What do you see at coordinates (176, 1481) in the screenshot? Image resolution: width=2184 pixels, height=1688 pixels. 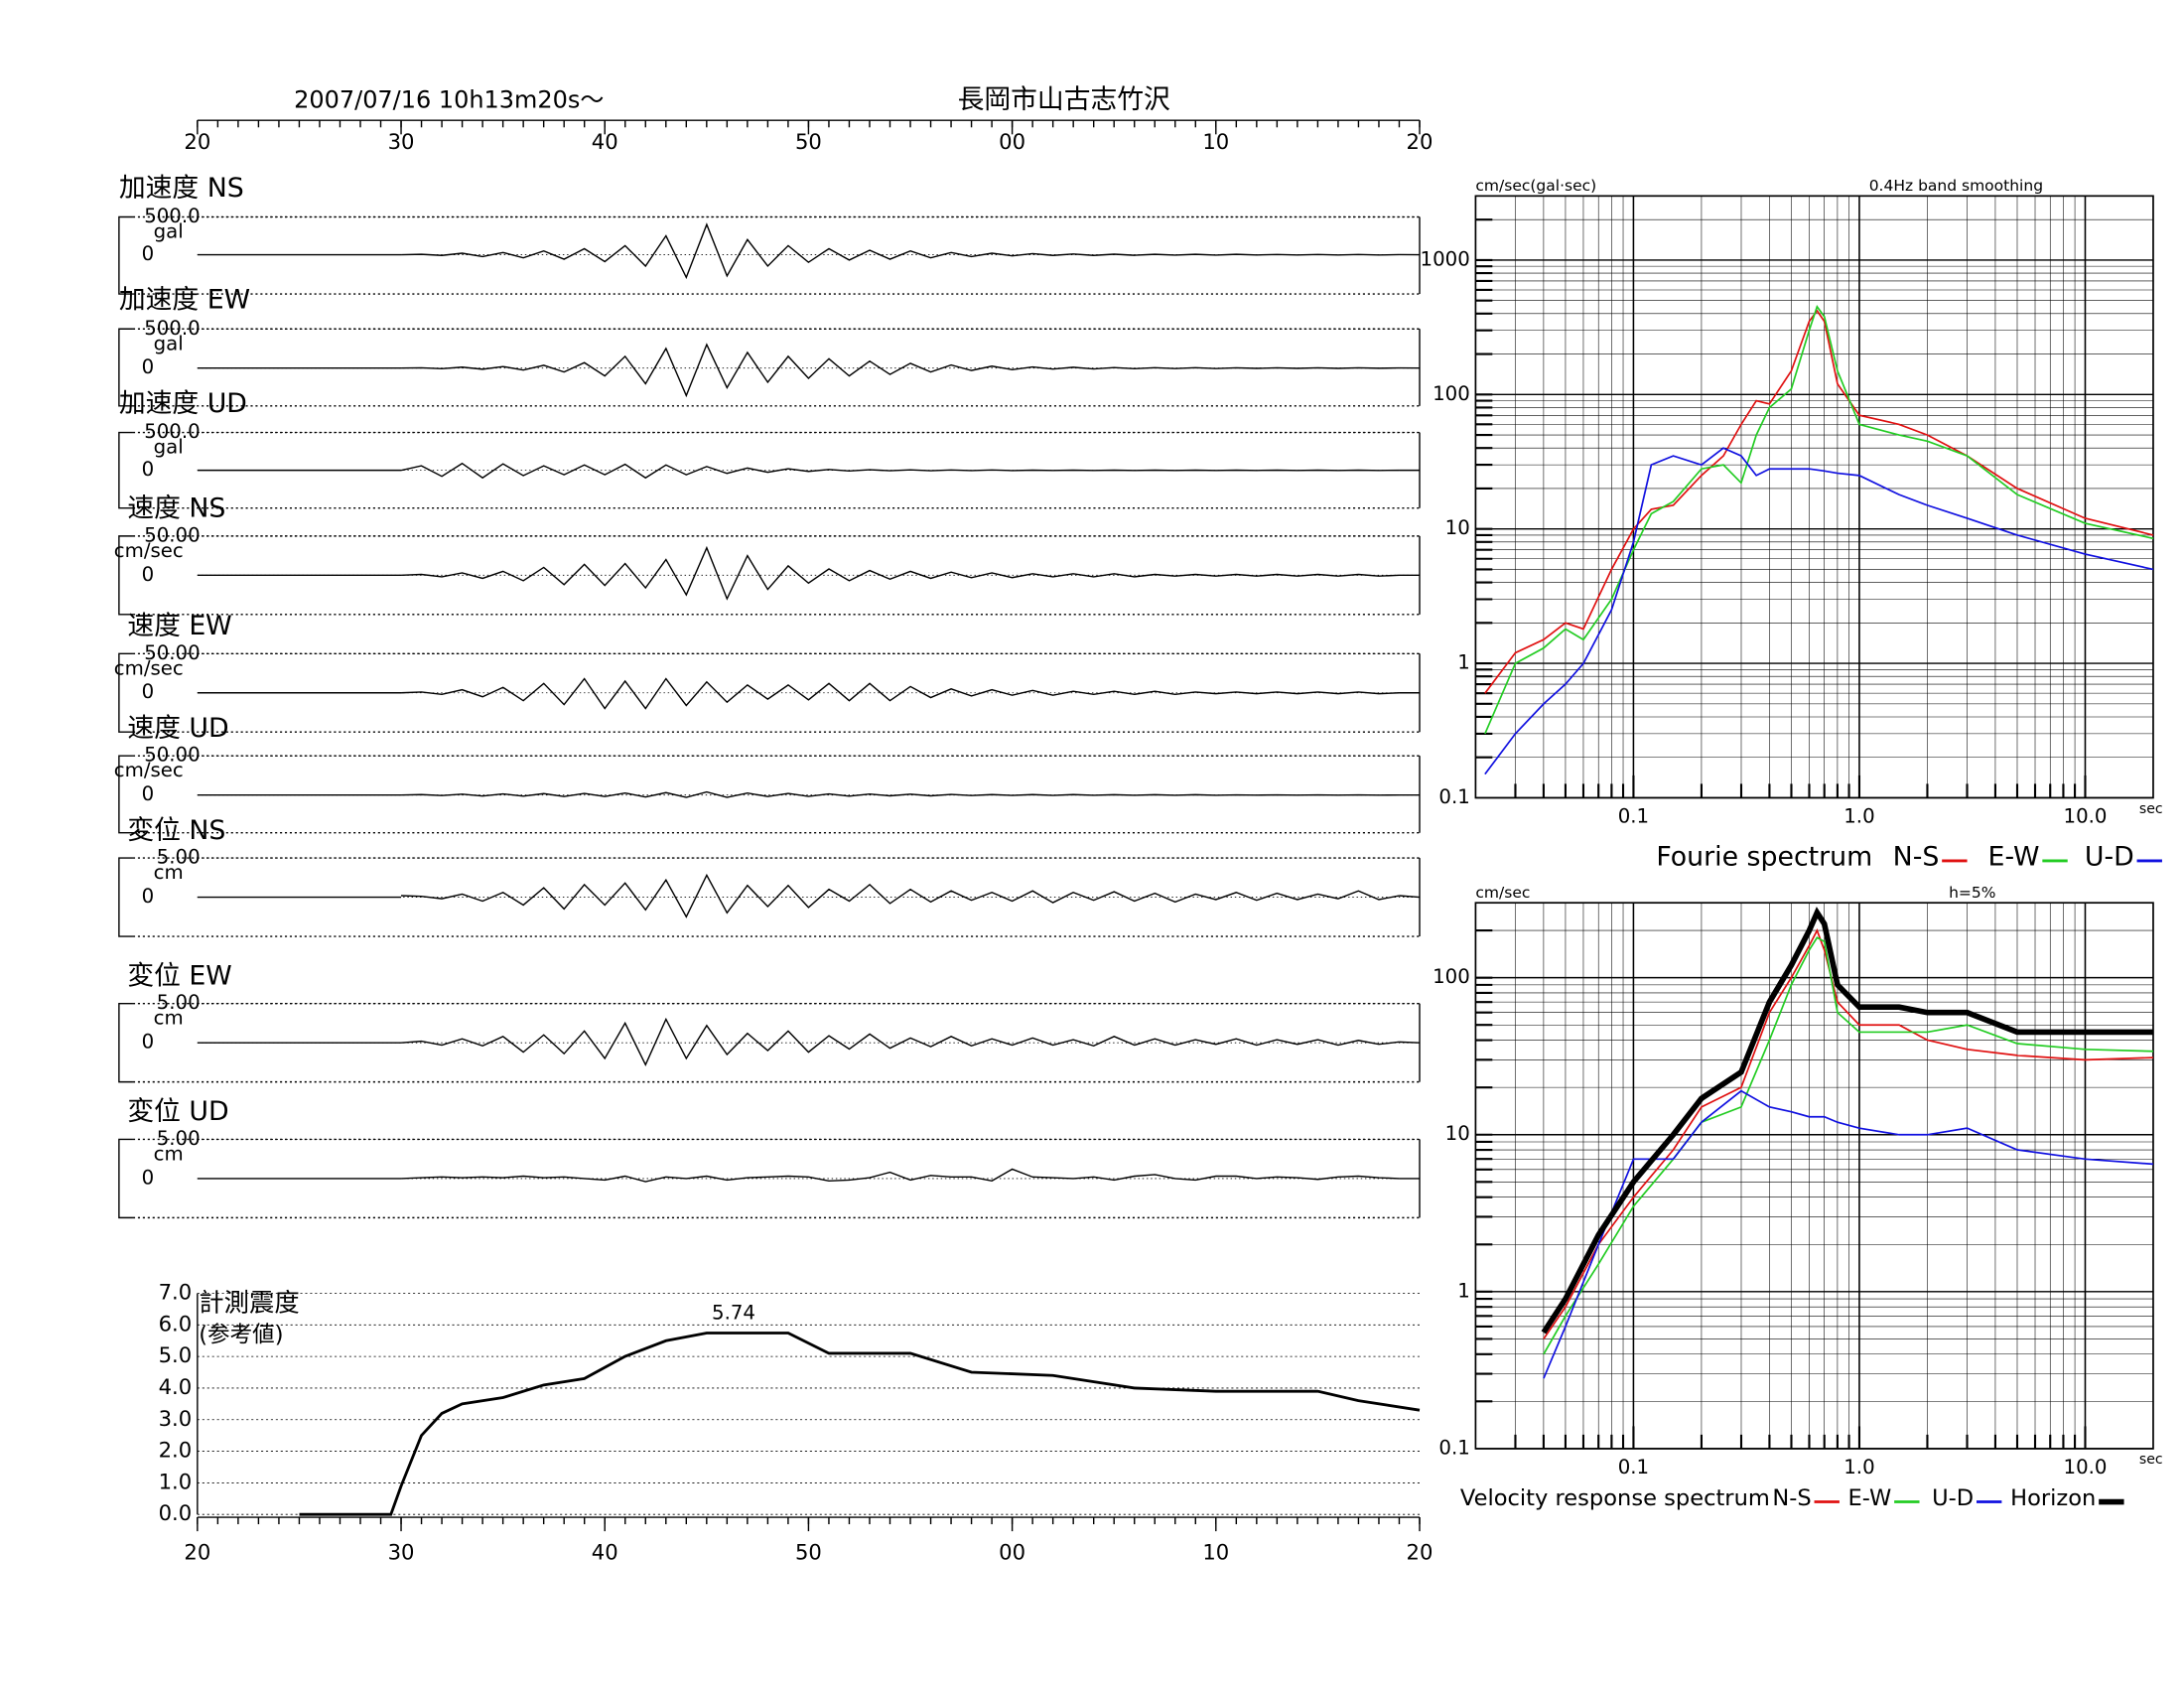 I see `y-tick-label: 1.0` at bounding box center [176, 1481].